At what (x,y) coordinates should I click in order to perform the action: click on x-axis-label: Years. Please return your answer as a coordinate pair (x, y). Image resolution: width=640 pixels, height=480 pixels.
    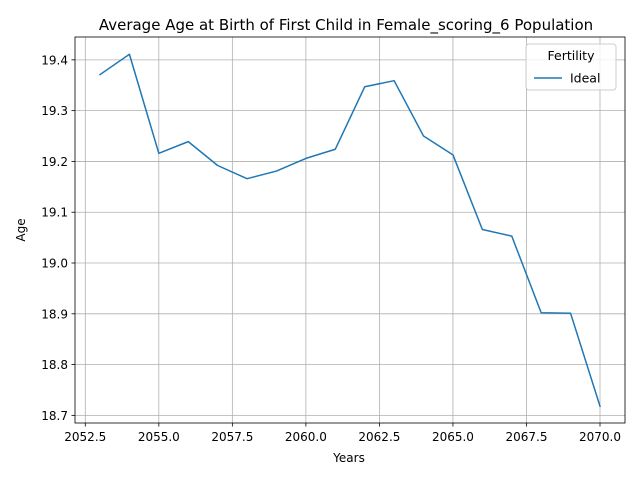
    Looking at the image, I should click on (348, 458).